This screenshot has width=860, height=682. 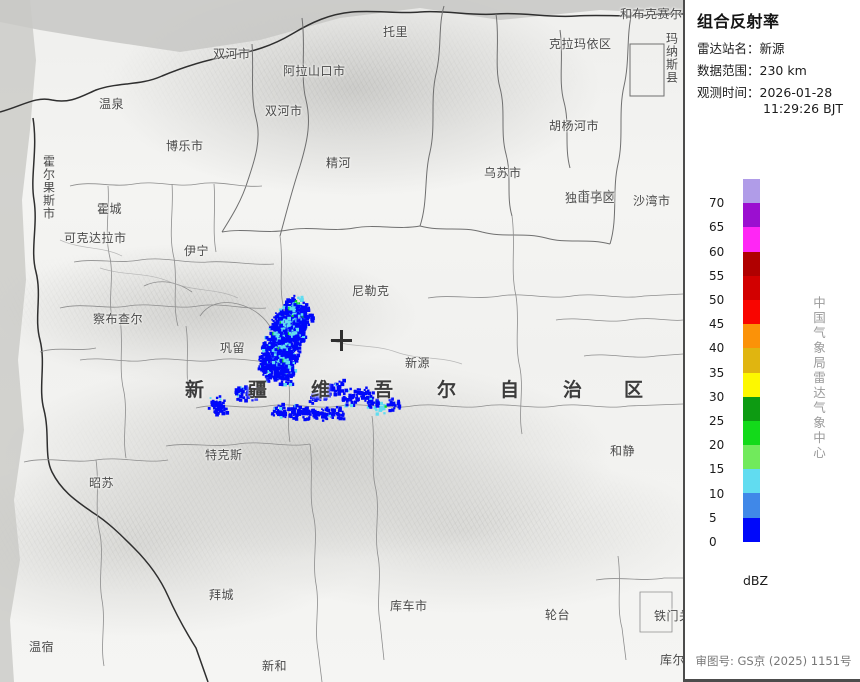 I want to click on meta-value-date: 2026-01-28, so click(x=796, y=92).